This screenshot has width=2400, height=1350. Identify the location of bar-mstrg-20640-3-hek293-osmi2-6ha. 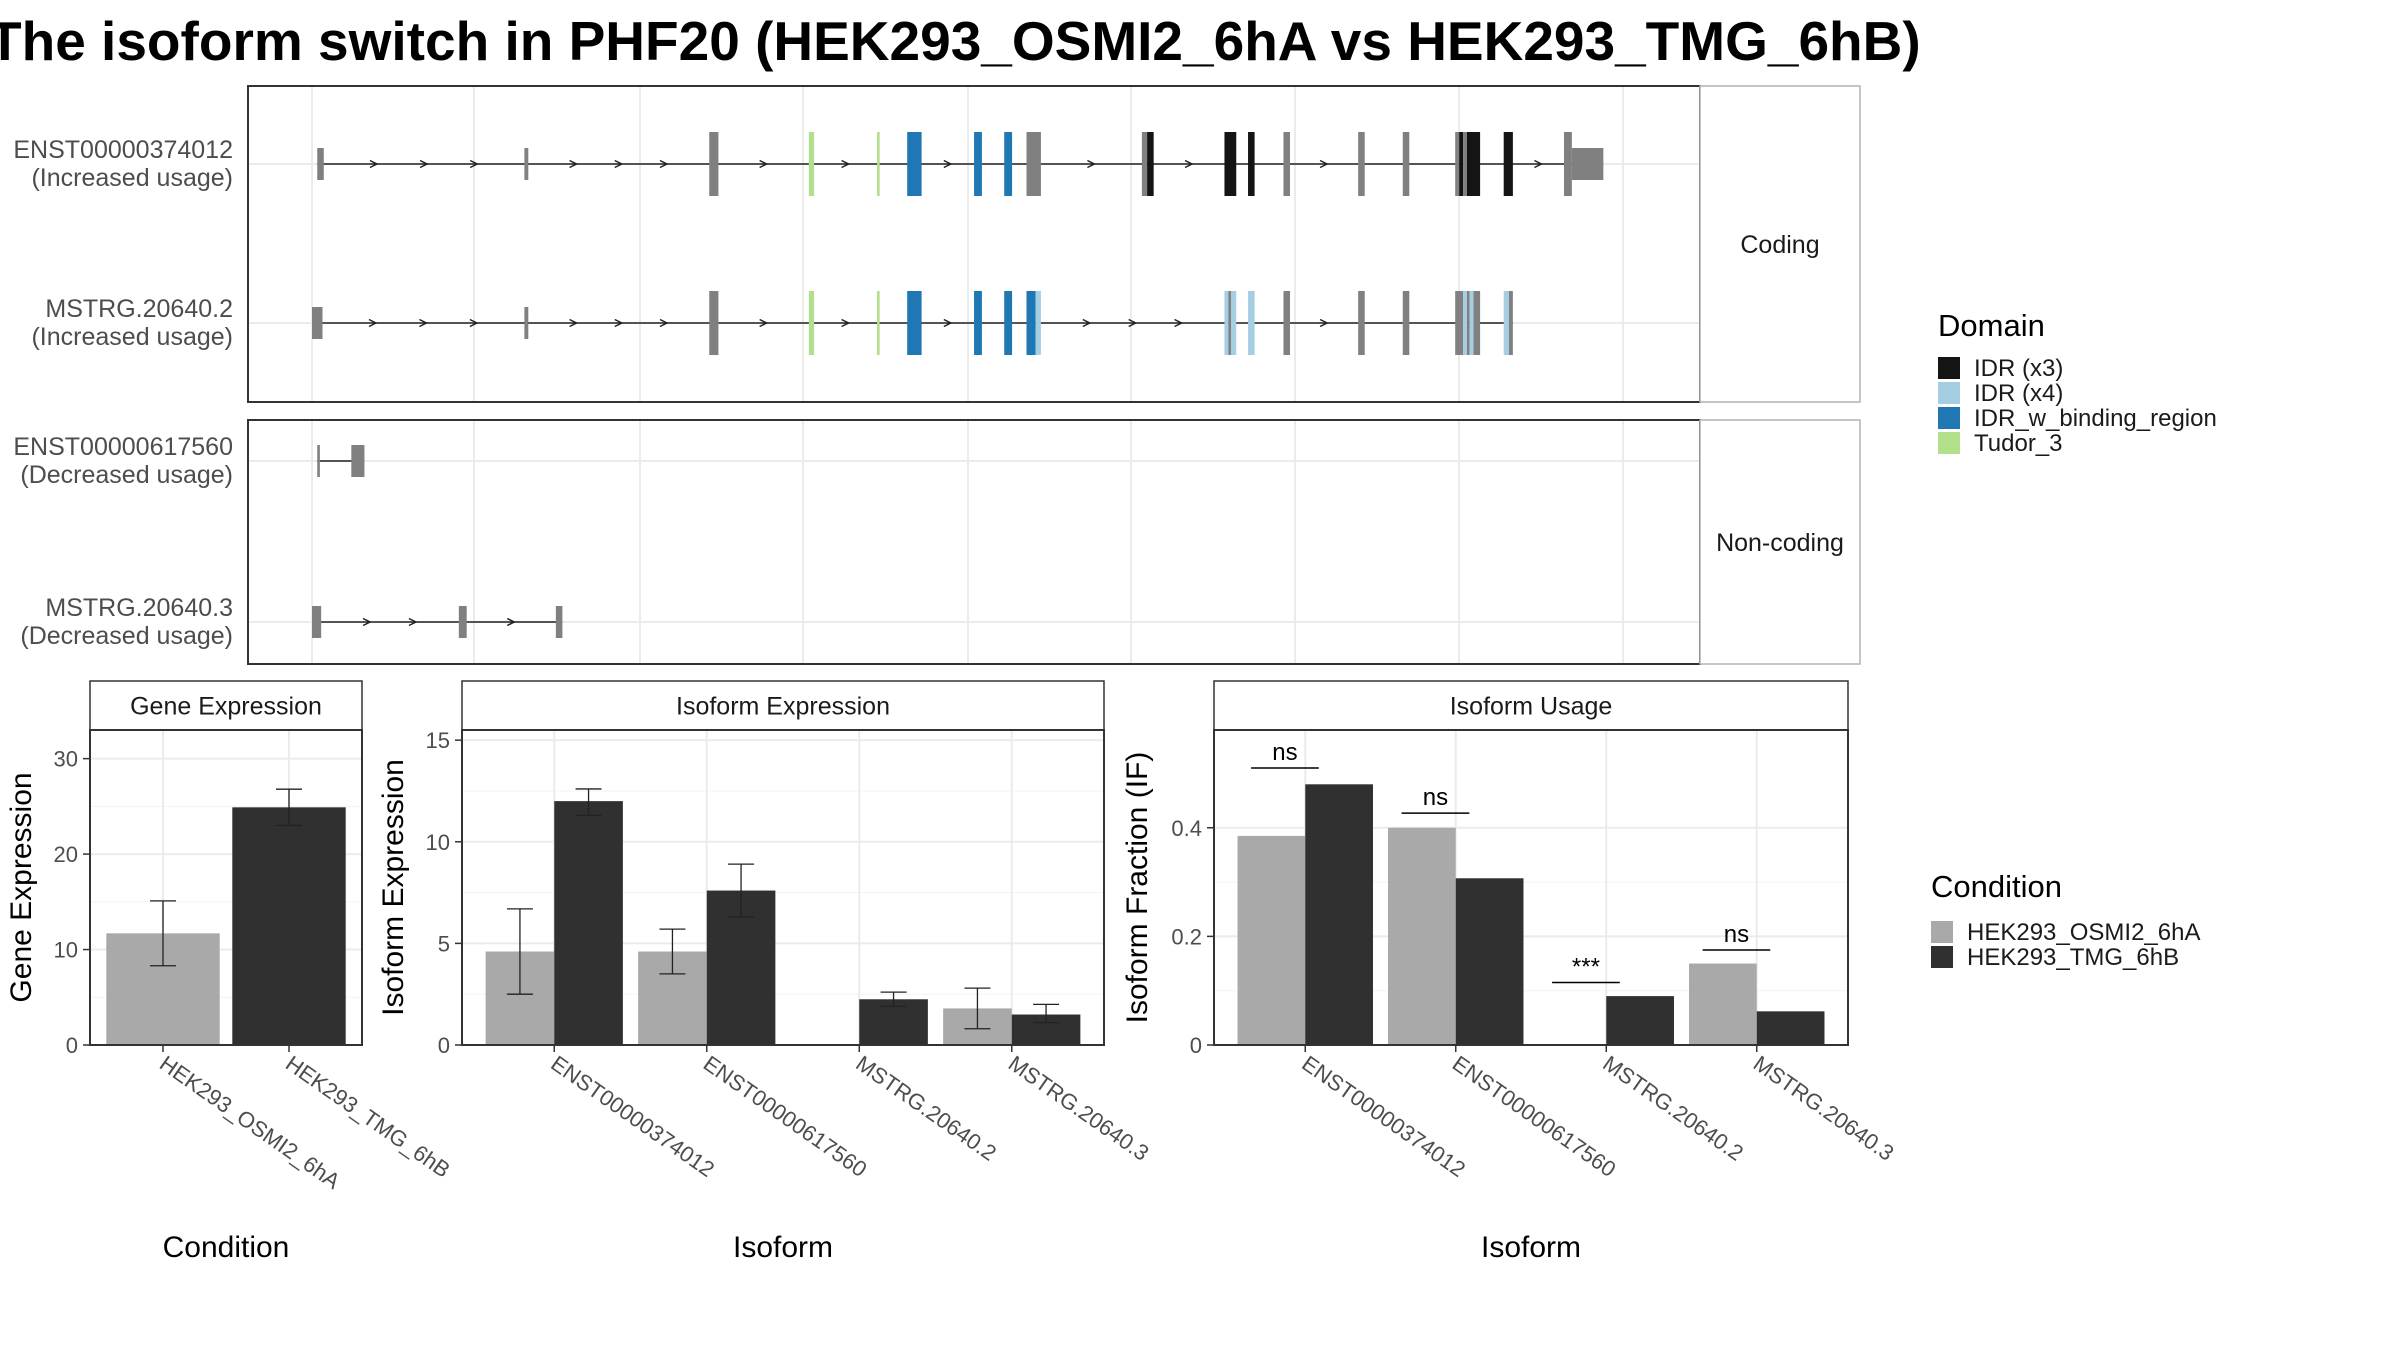
(1723, 1004).